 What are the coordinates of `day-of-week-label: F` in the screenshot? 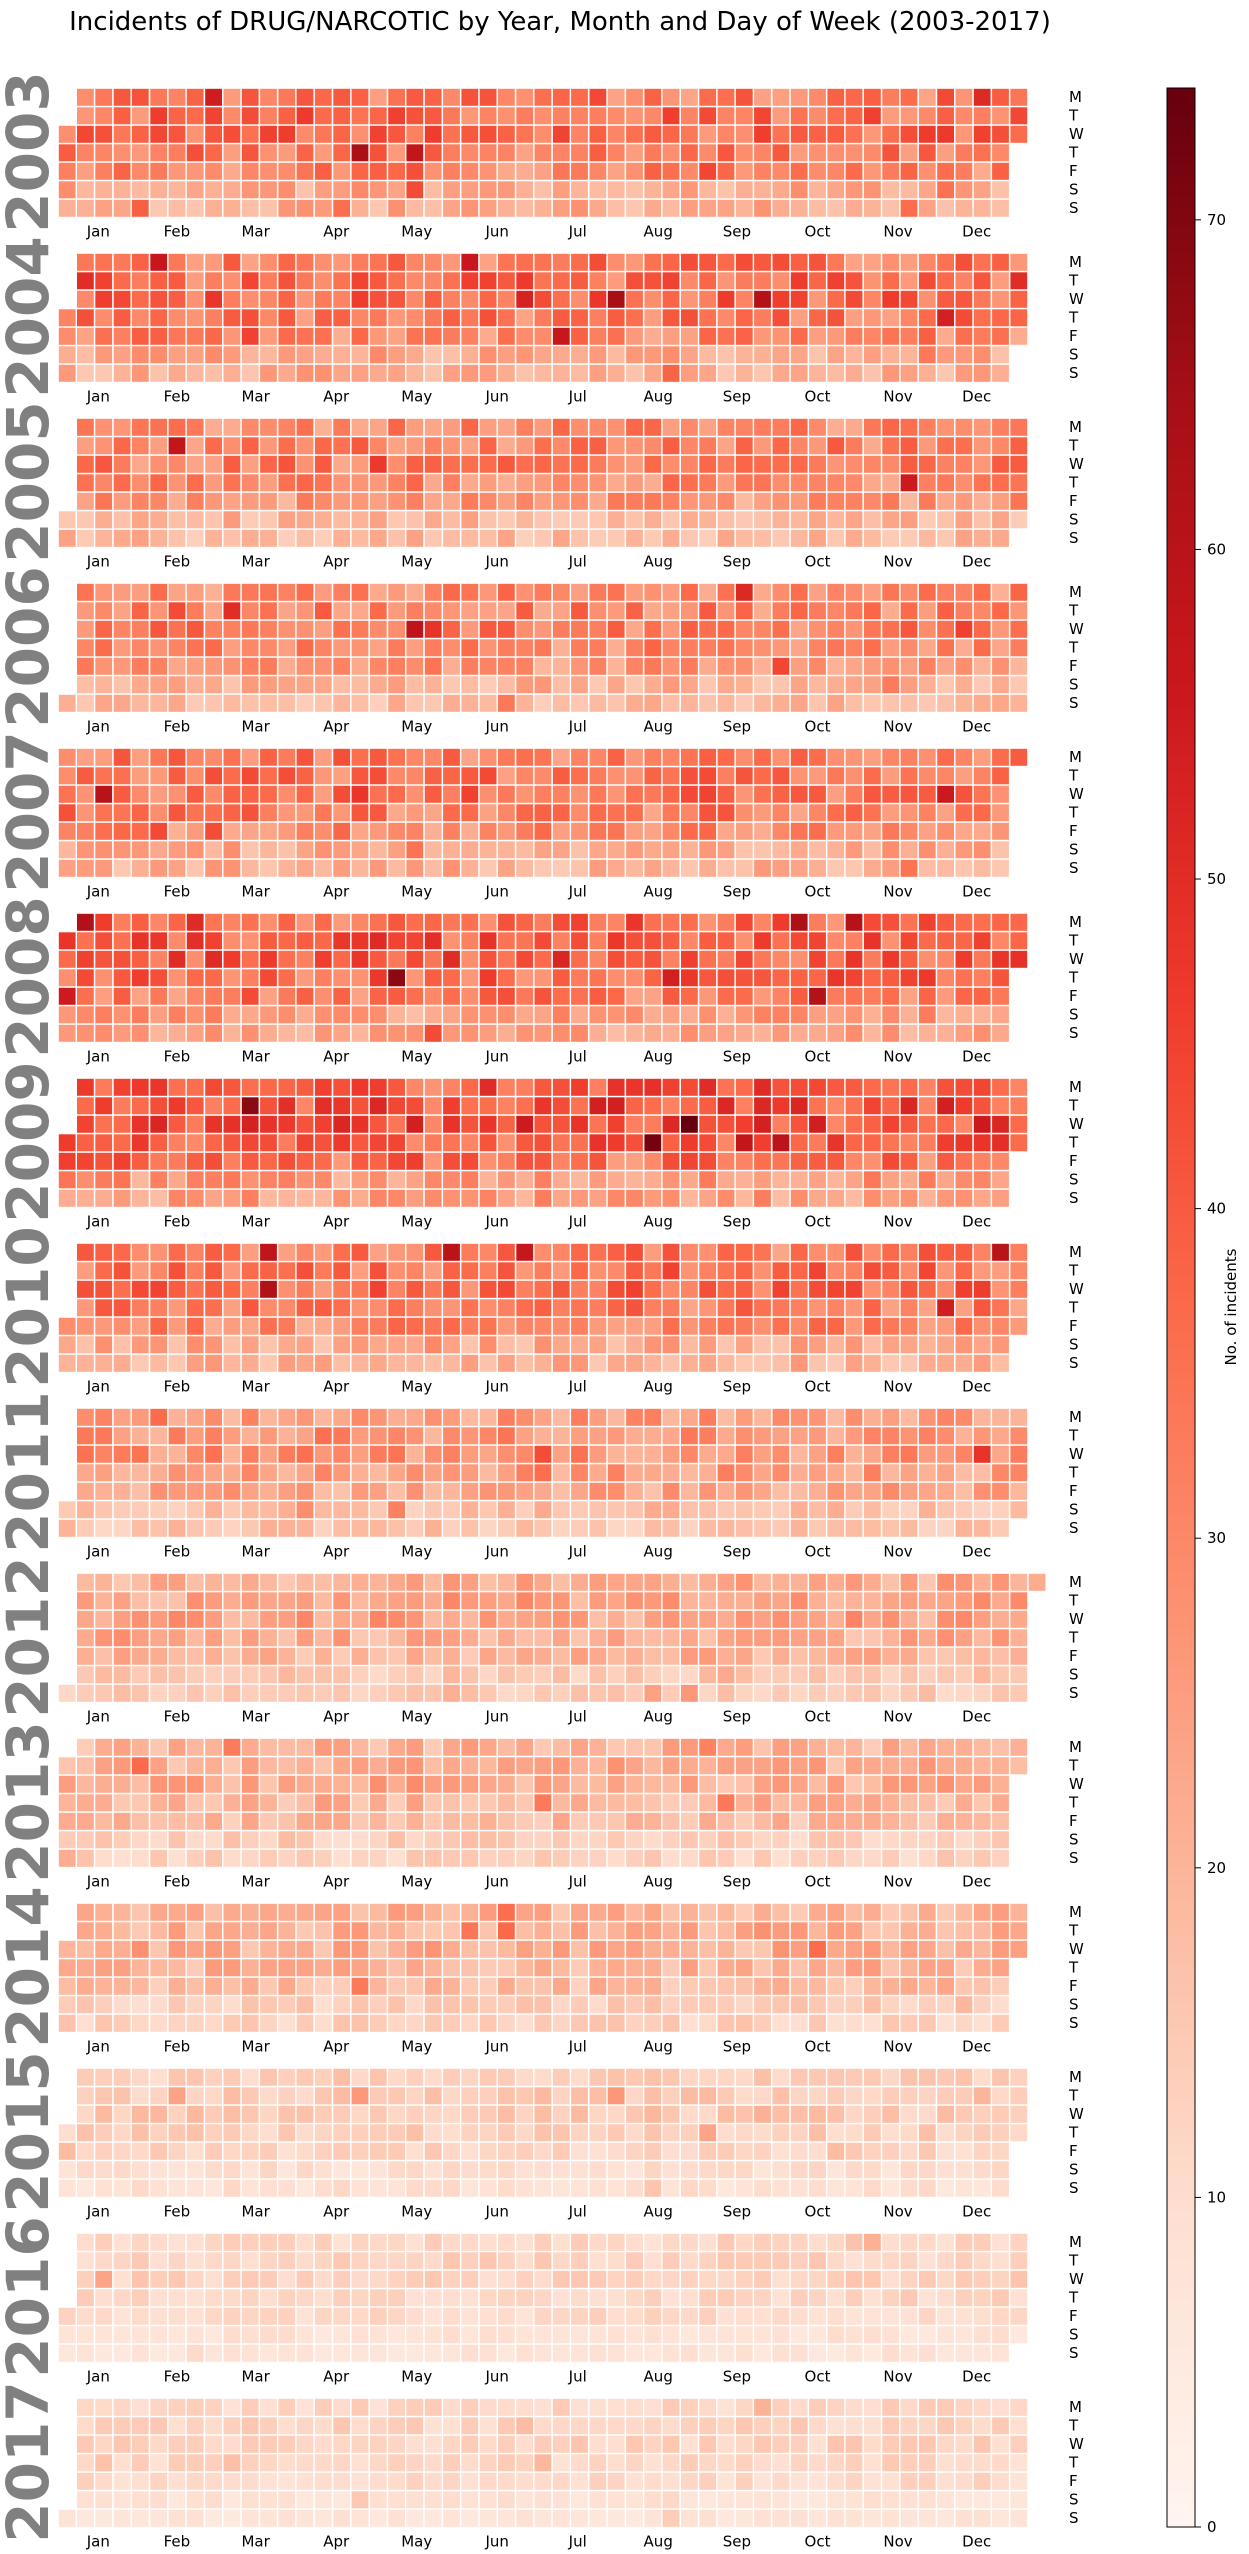 It's located at (1073, 501).